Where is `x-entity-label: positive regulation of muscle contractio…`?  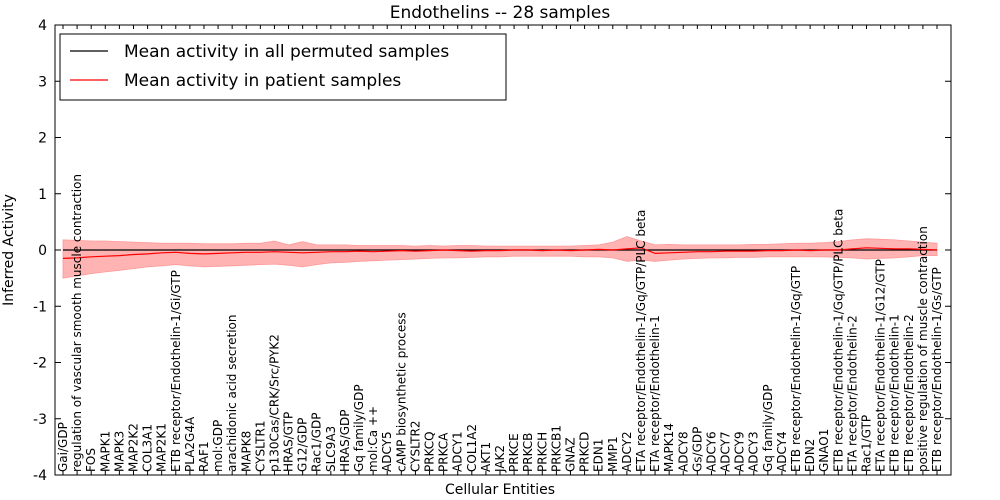
x-entity-label: positive regulation of muscle contractio… is located at coordinates (923, 349).